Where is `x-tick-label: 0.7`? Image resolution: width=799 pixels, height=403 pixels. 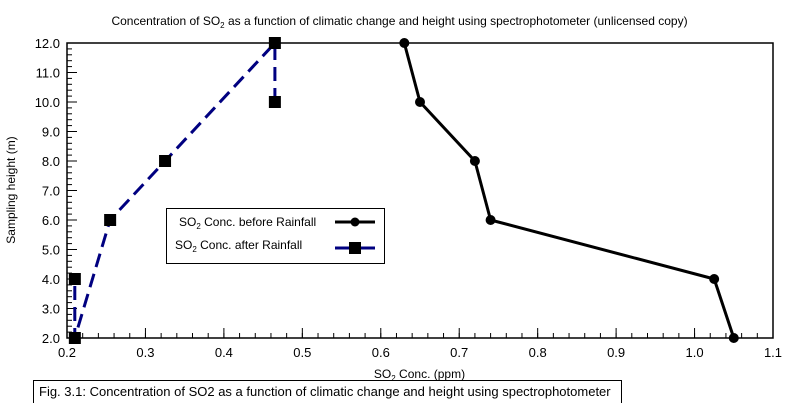
x-tick-label: 0.7 is located at coordinates (459, 352).